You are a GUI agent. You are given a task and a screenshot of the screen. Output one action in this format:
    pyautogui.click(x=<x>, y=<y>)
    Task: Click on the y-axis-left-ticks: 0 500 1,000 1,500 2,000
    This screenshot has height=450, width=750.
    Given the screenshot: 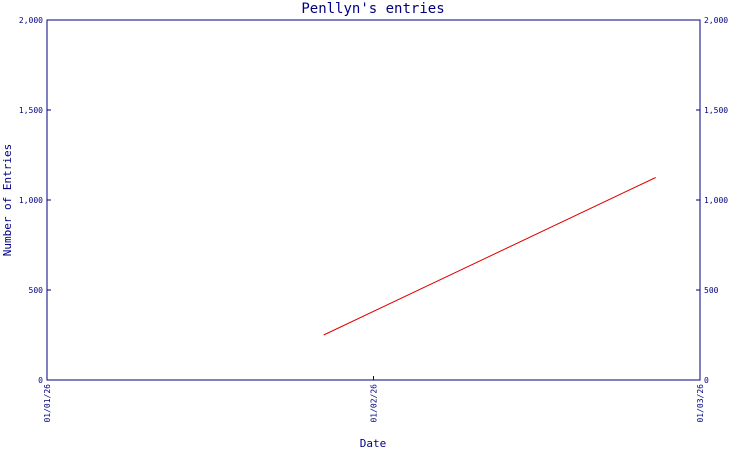 What is the action you would take?
    pyautogui.click(x=35, y=200)
    